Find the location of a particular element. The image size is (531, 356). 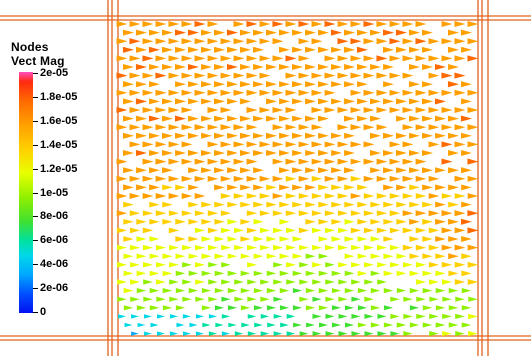

legend-title-vect-mag: Vect Mag is located at coordinates (38, 61).